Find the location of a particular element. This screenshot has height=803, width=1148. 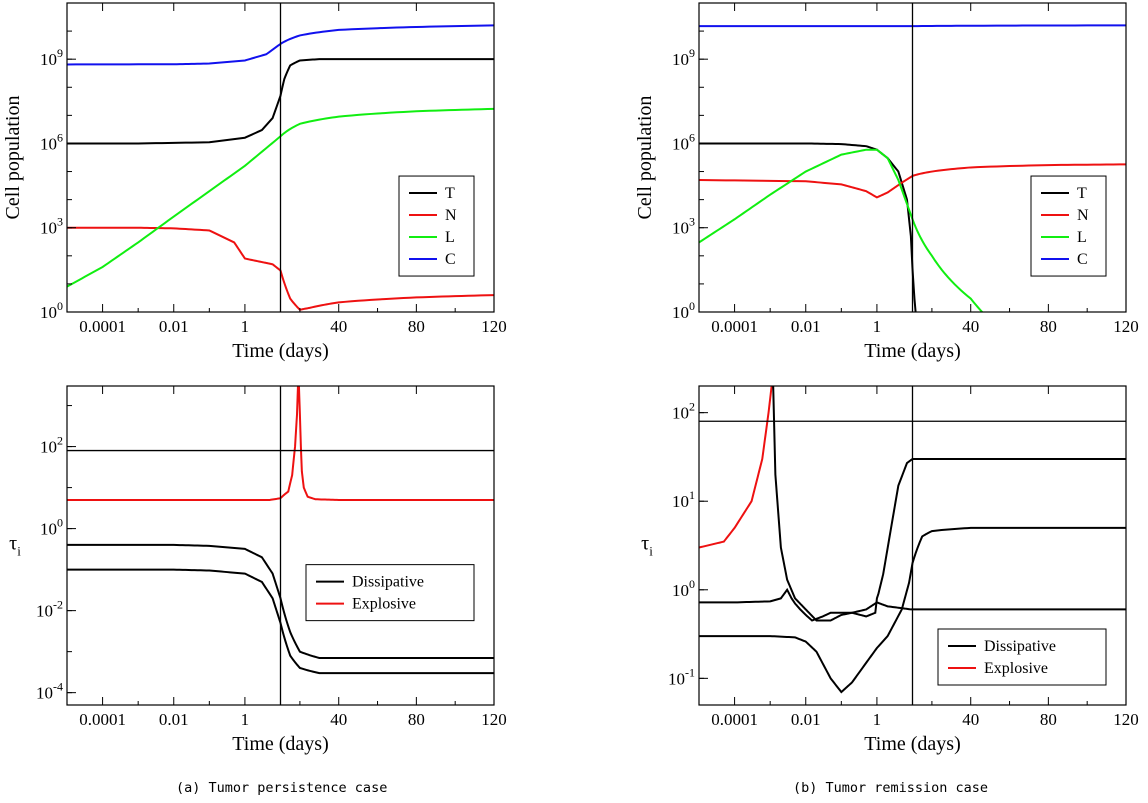

y-axis-symbol: τ is located at coordinates (13, 544).